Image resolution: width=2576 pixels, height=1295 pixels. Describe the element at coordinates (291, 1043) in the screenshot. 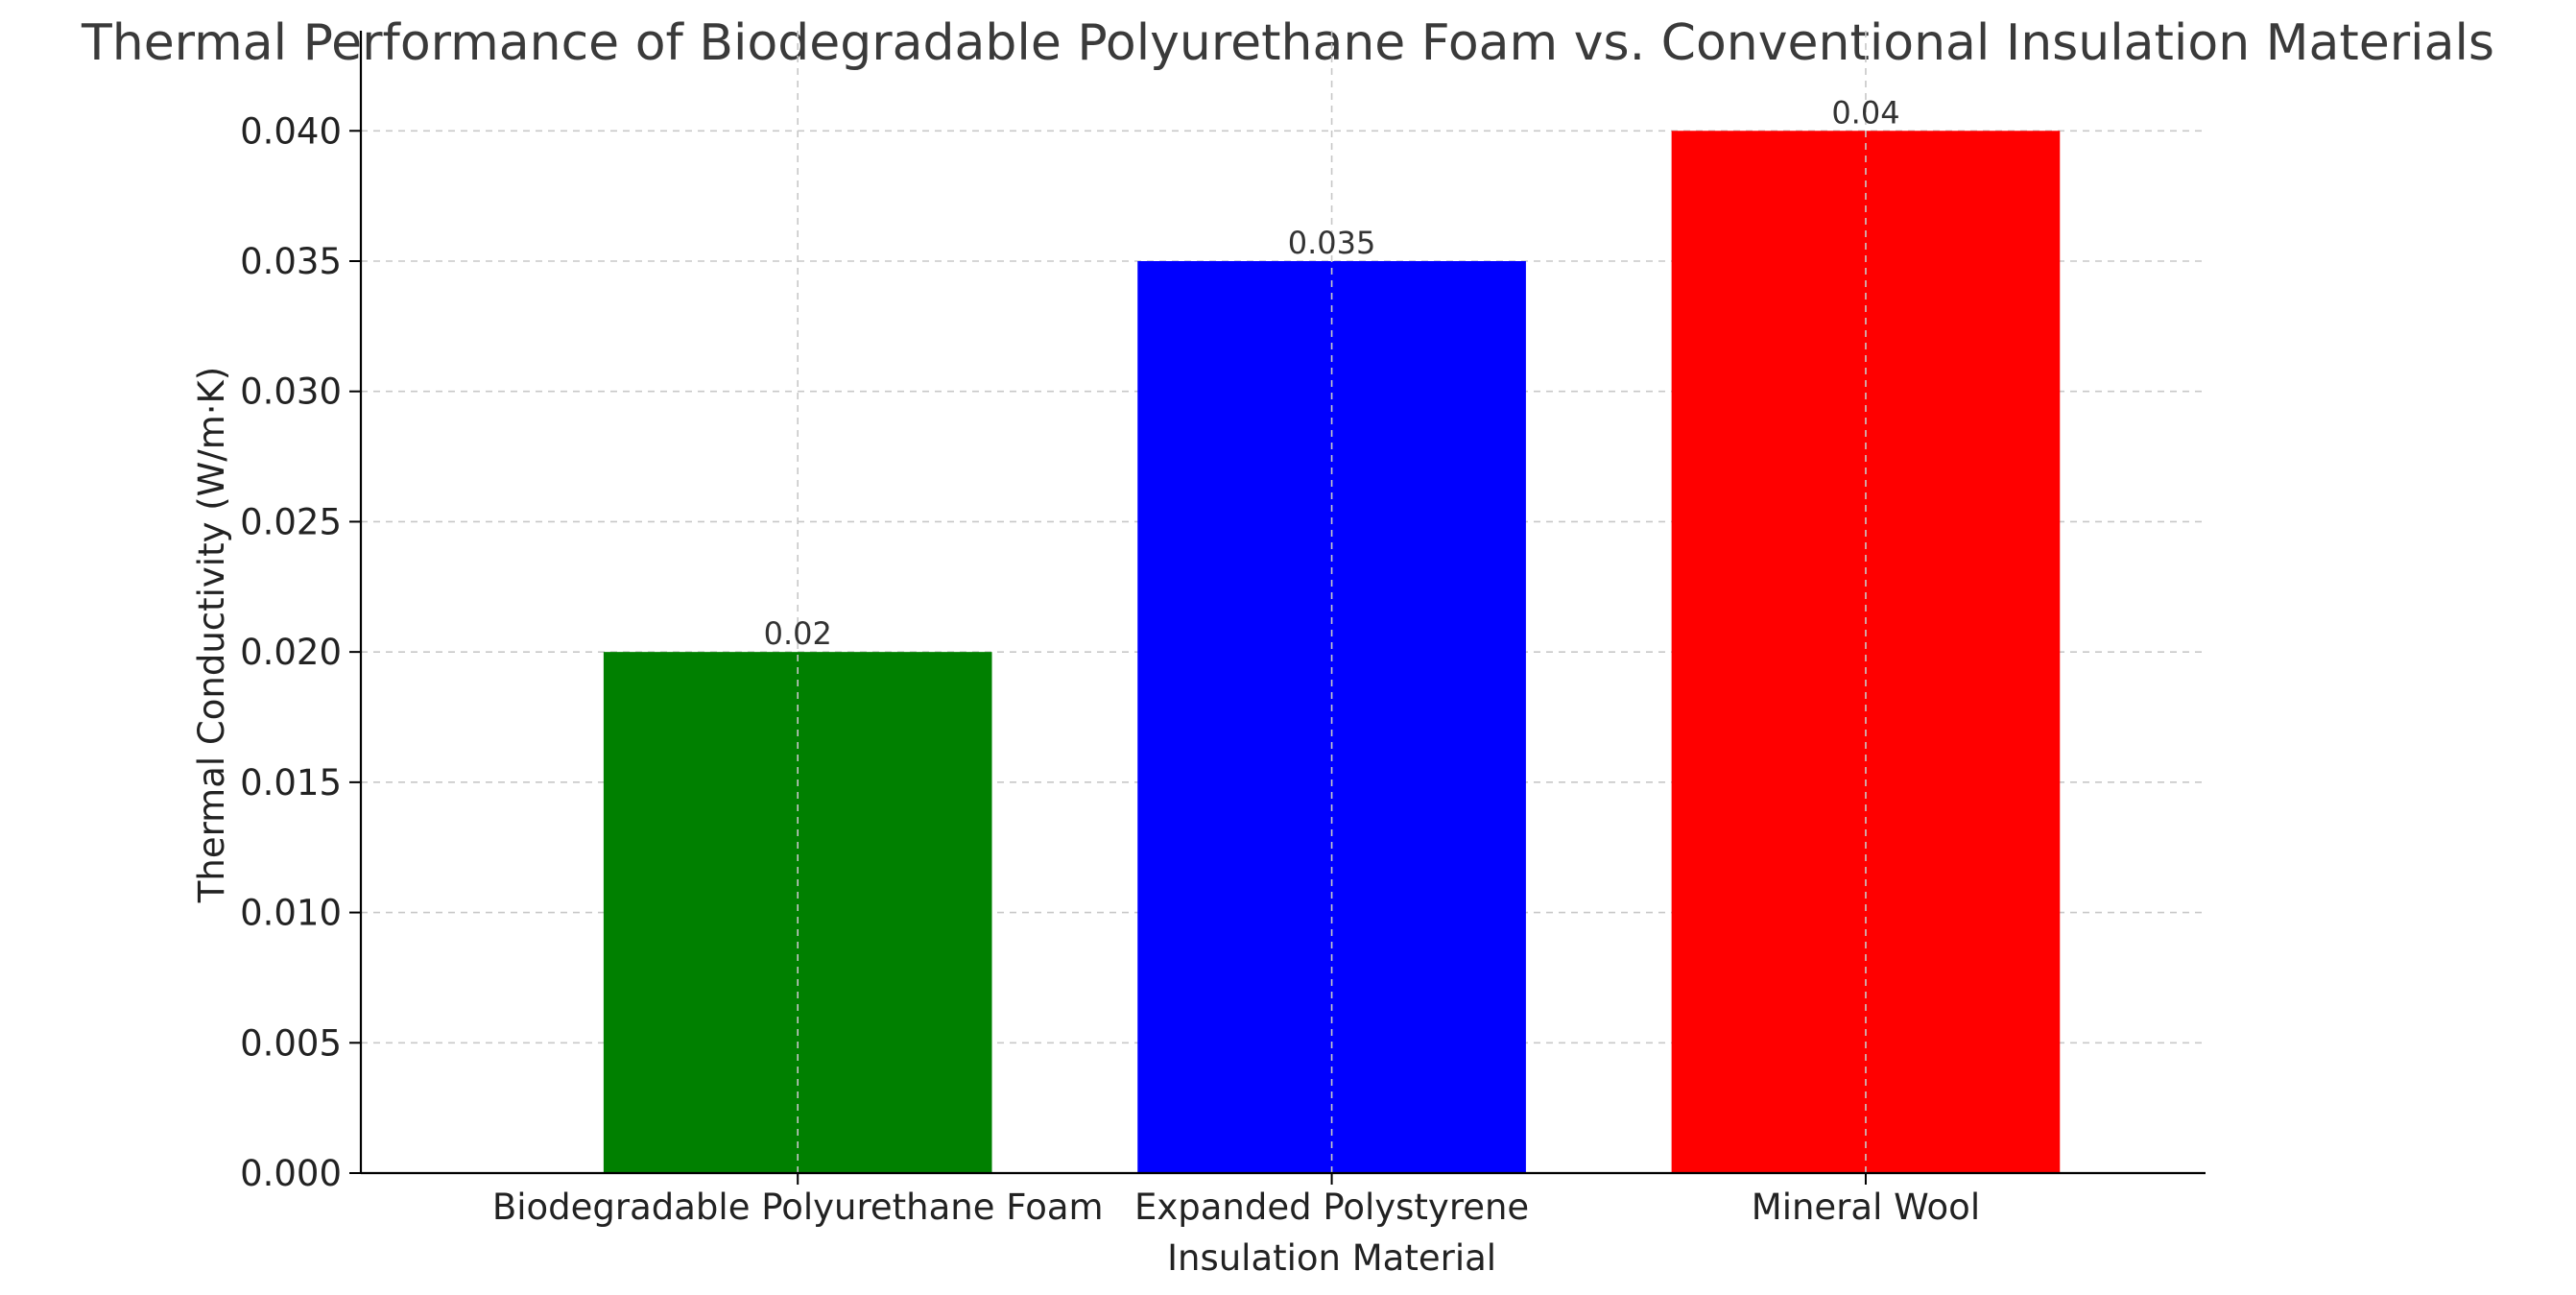

I see `y-tick-label: 0.005` at that location.